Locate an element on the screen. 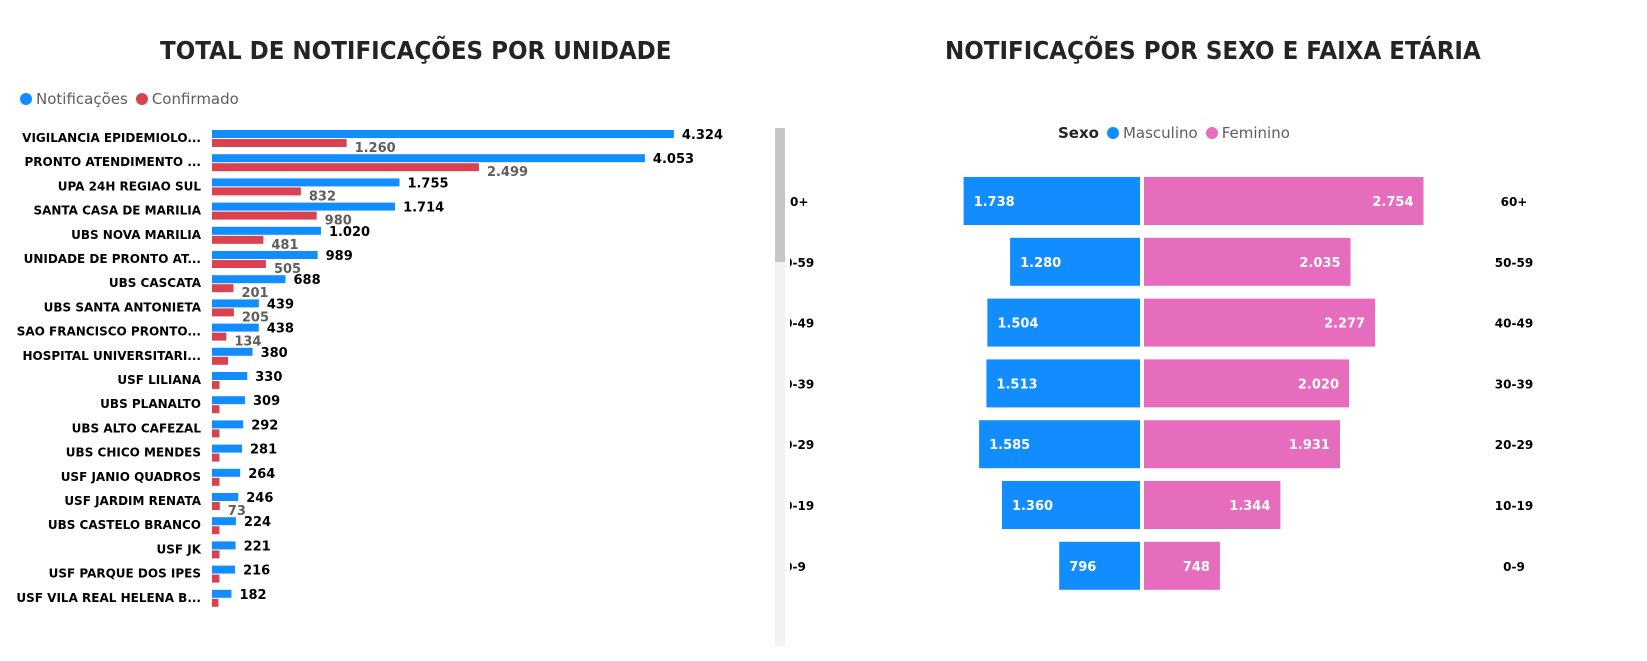 The width and height of the screenshot is (1647, 661). legend-item-notificacoes: Notificações is located at coordinates (74, 99).